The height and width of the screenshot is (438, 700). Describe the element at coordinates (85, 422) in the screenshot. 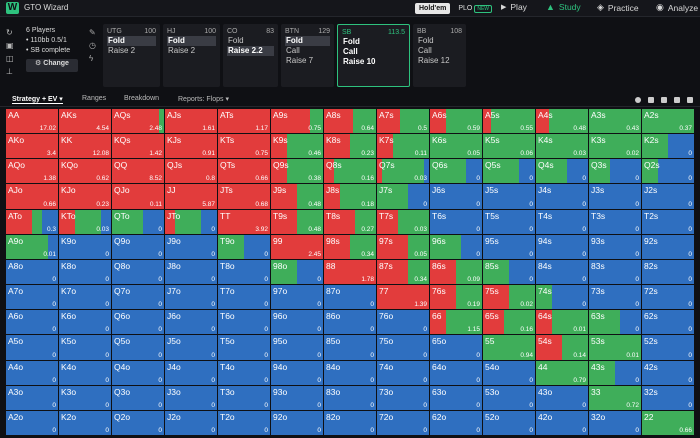

I see `hand-cell: K2o 0` at that location.